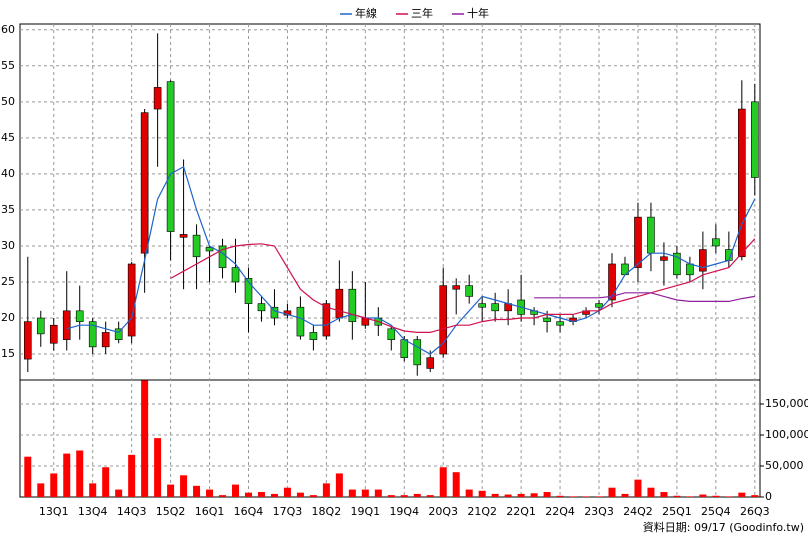  I want to click on x-tick-label: 14Q3, so click(132, 511).